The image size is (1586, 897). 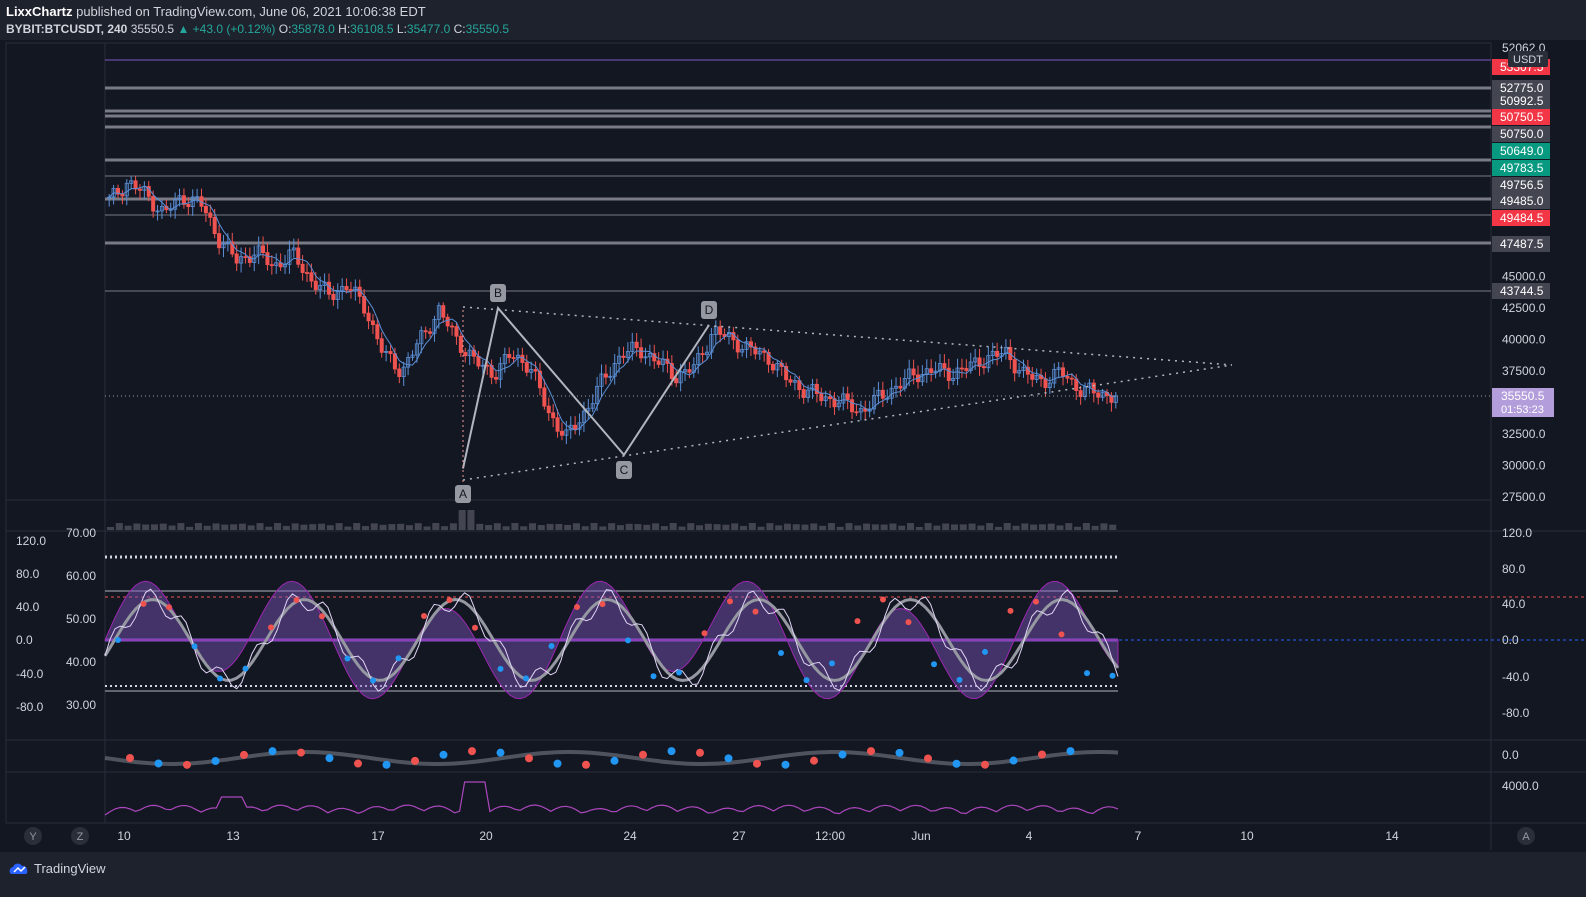 I want to click on price-tick: 30000.0, so click(x=1524, y=466).